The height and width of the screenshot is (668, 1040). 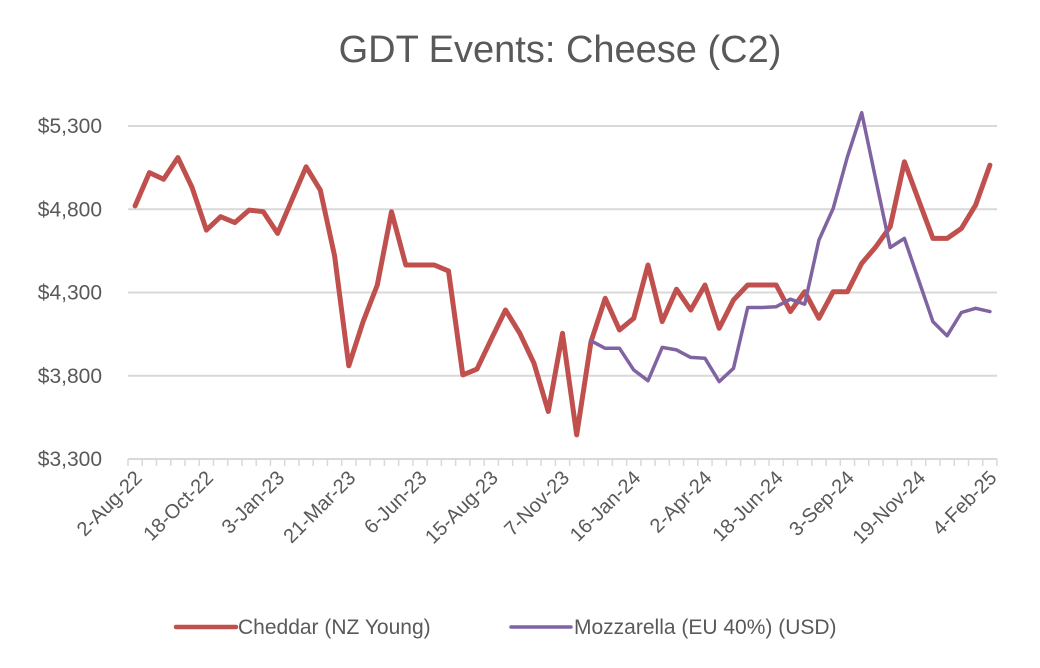 I want to click on x-tick-label: 16-Jan-24, so click(x=605, y=506).